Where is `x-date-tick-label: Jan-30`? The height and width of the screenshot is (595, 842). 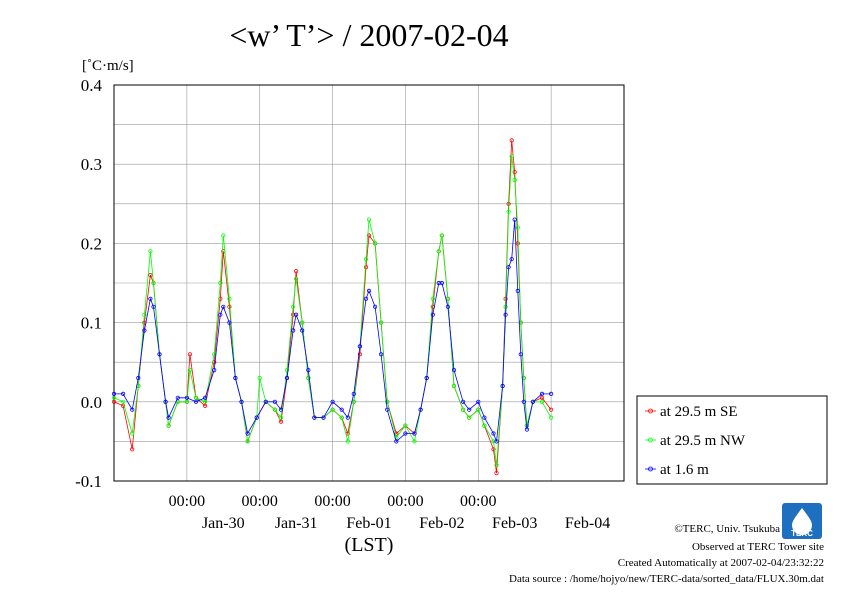 x-date-tick-label: Jan-30 is located at coordinates (223, 523).